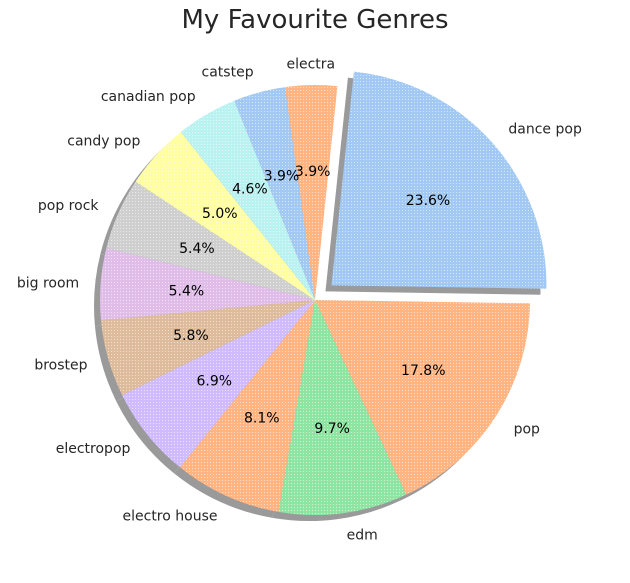  Describe the element at coordinates (262, 419) in the screenshot. I see `pct-label-electro-house: 8.1%` at that location.